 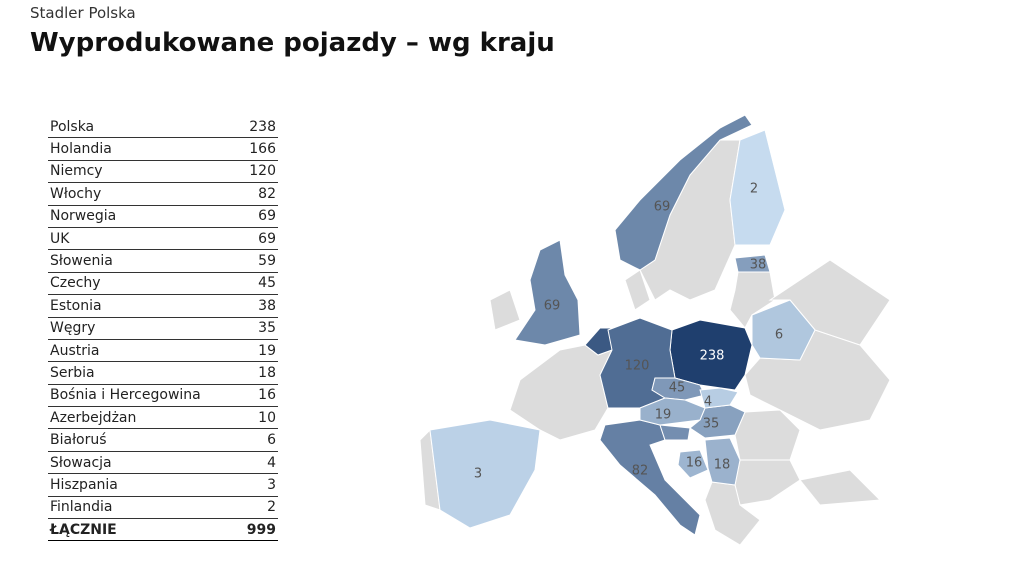 I want to click on country-name: Finlandia, so click(x=143, y=508).